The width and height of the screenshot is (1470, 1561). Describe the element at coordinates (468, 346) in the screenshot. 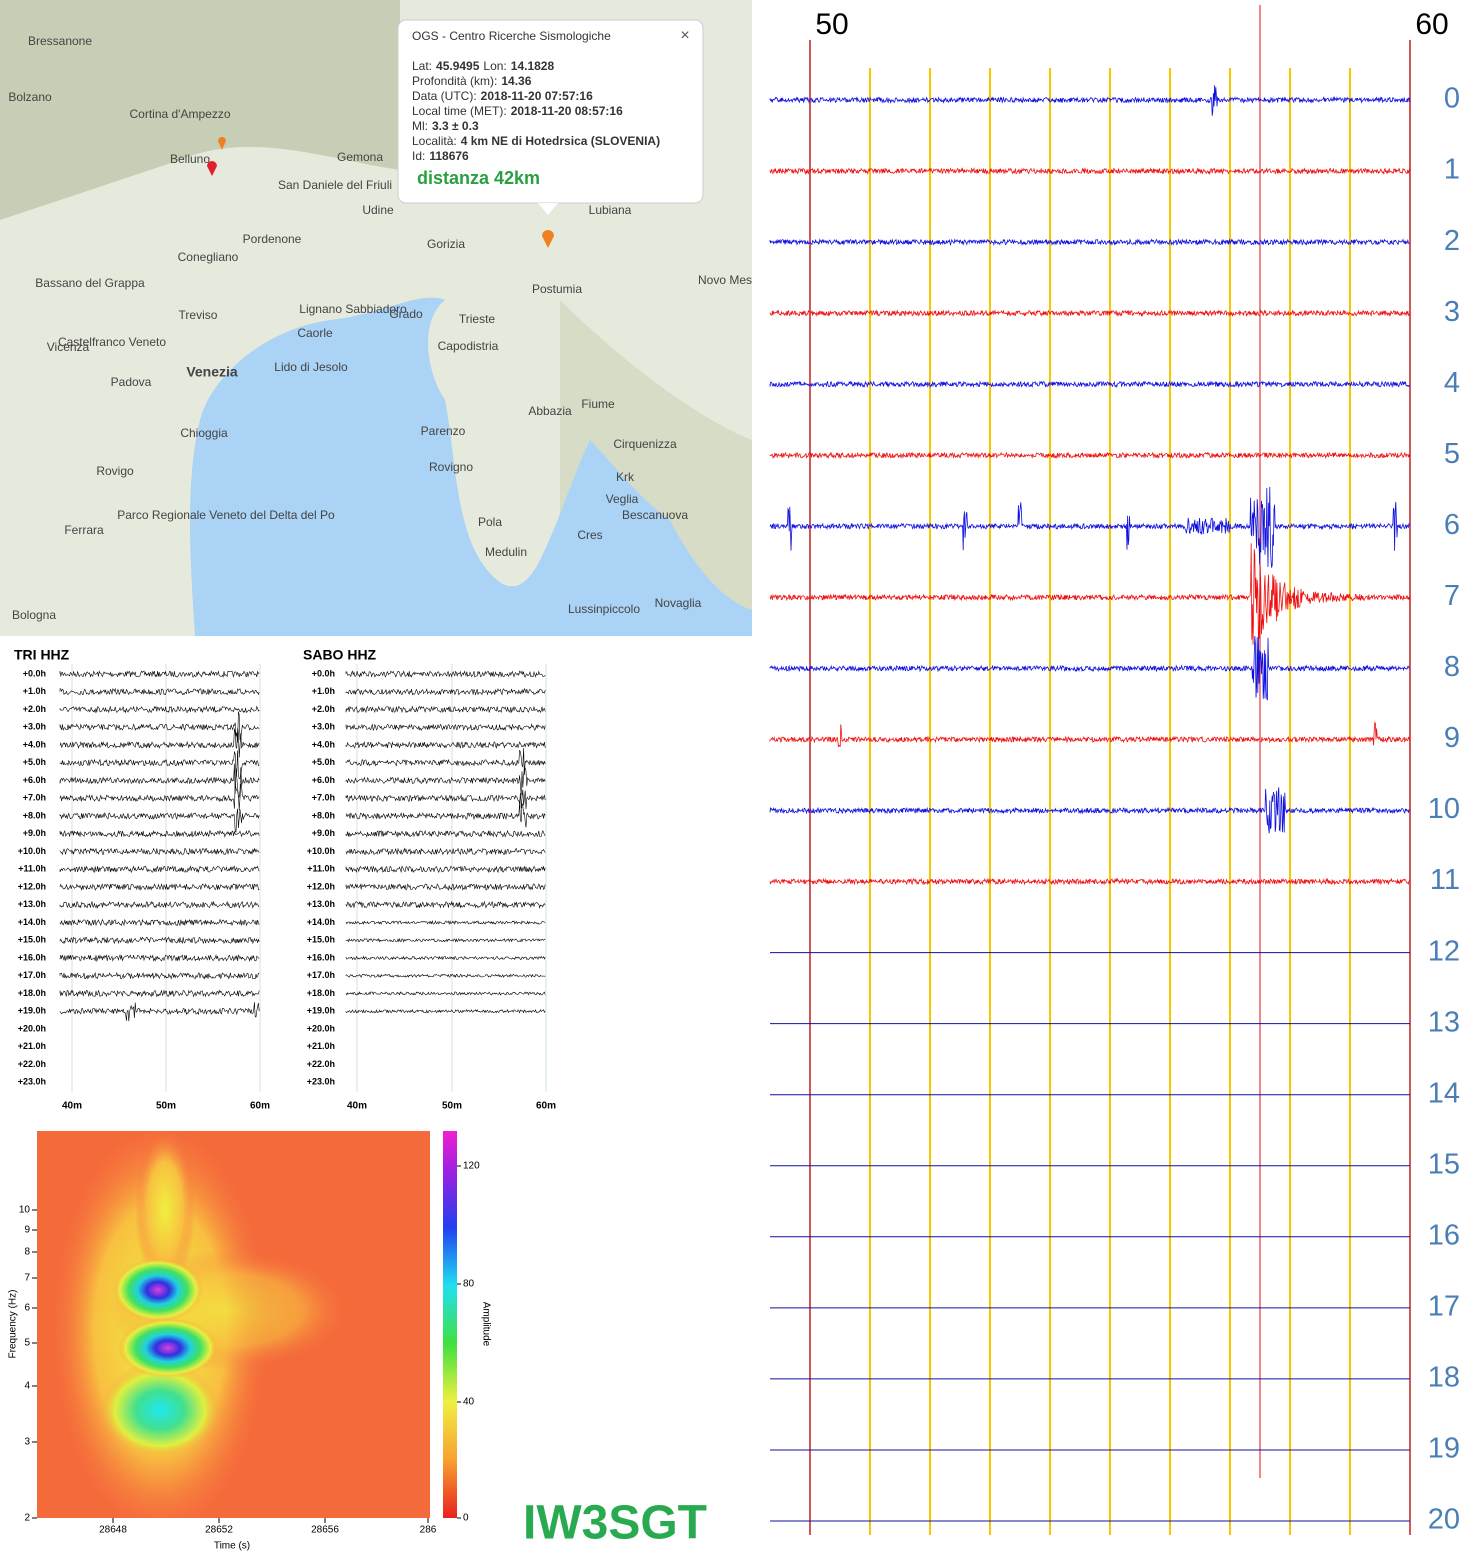

I see `place-label: Capodistria` at that location.